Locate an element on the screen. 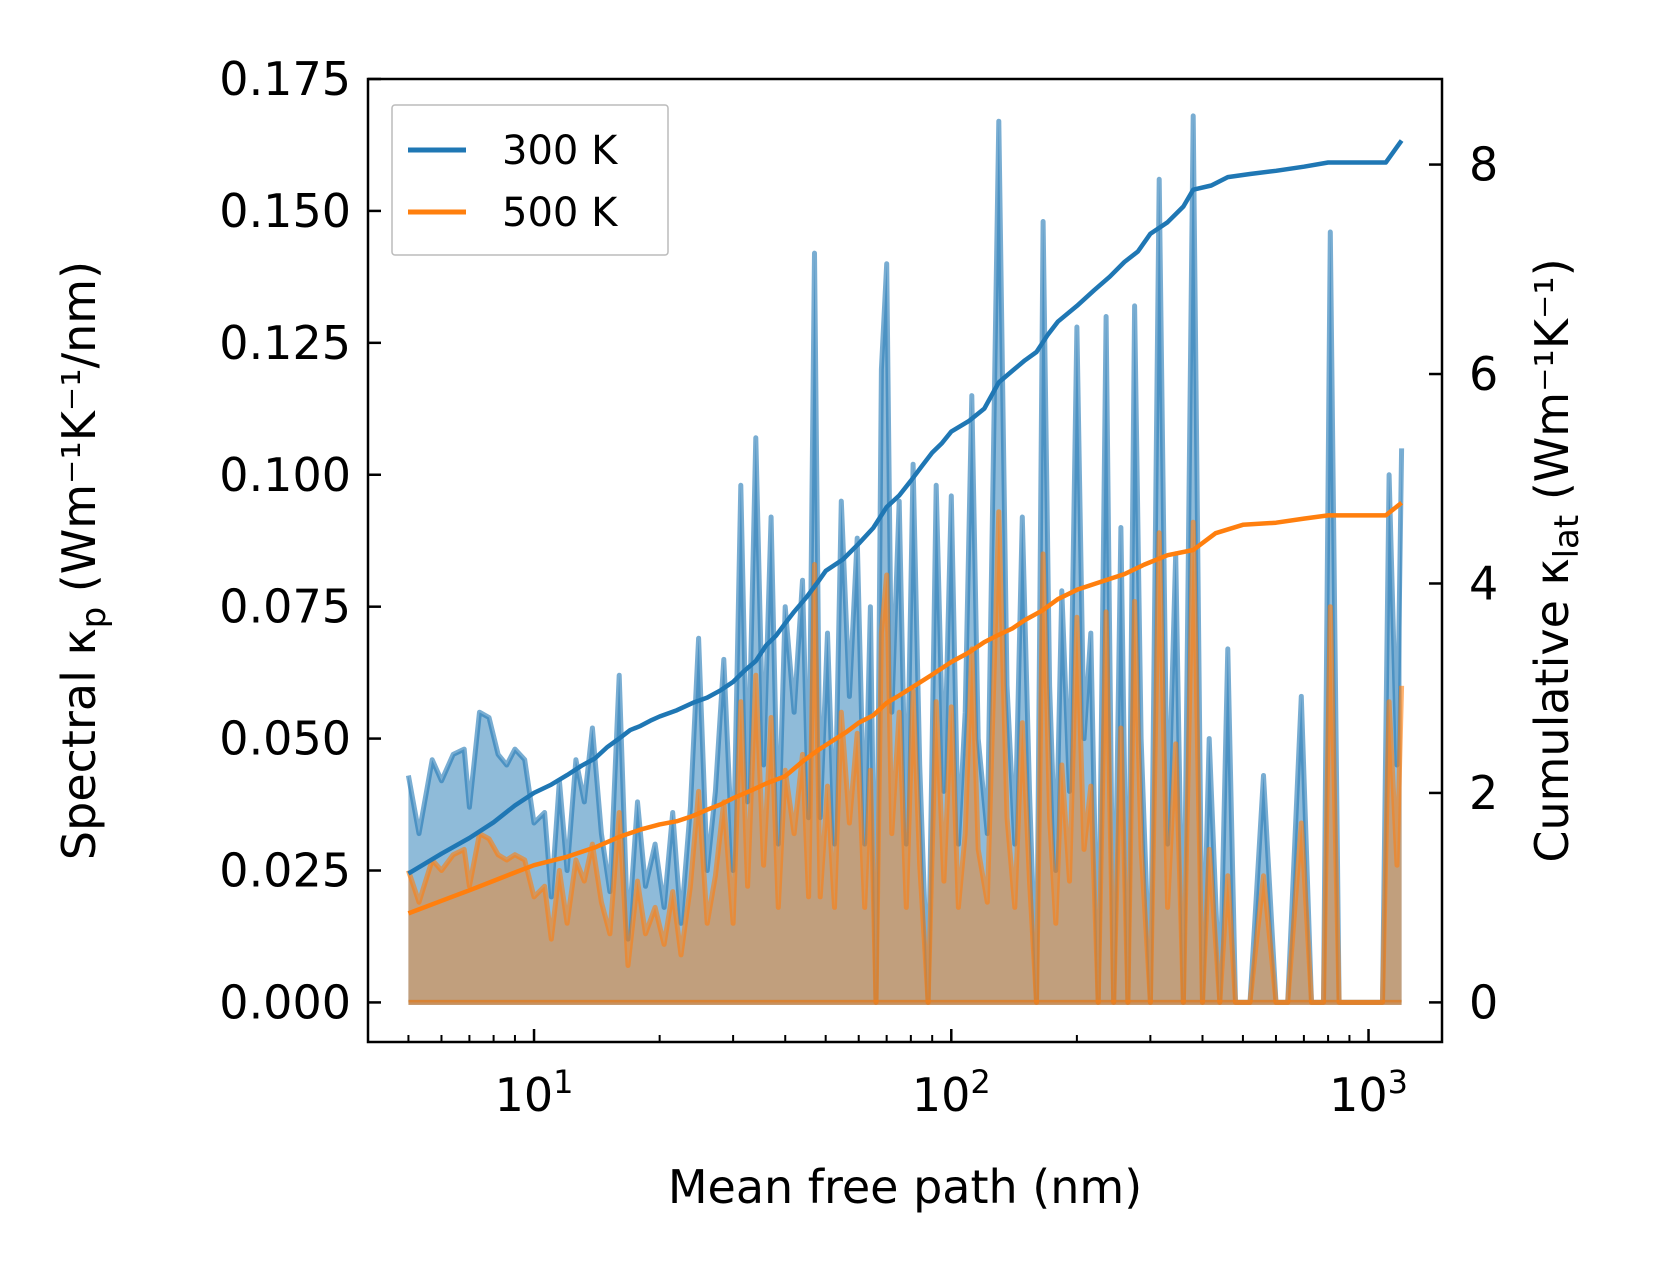  x-axis-title: Mean free path (nm) is located at coordinates (905, 1187).